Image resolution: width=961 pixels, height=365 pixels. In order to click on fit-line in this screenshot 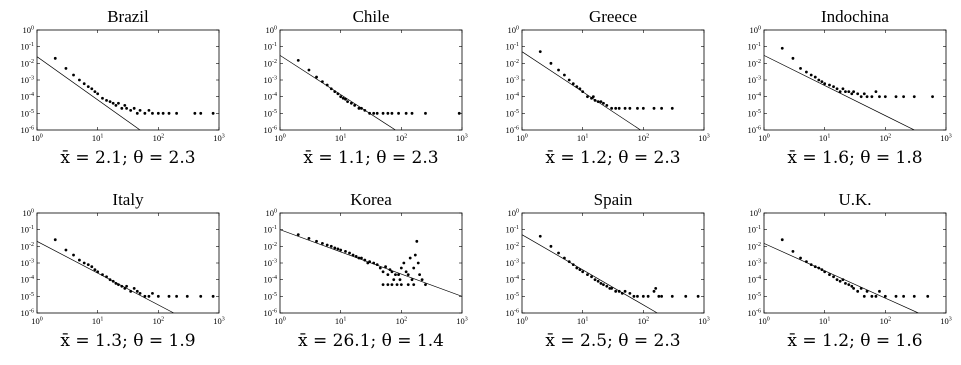, I will do `click(841, 278)`.